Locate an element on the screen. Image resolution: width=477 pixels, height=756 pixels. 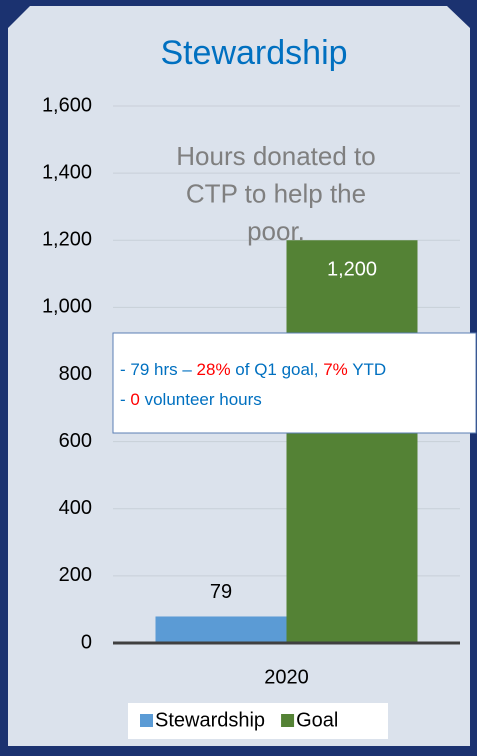
note-segment: 0 is located at coordinates (134, 399).